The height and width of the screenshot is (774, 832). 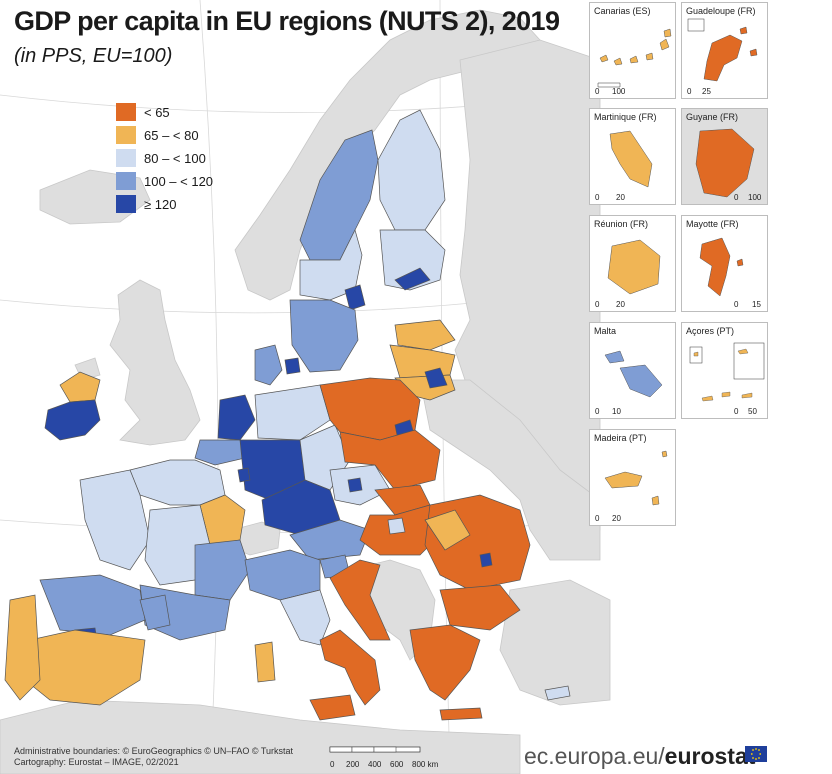 What do you see at coordinates (436, 378) in the screenshot?
I see `region-vilnius` at bounding box center [436, 378].